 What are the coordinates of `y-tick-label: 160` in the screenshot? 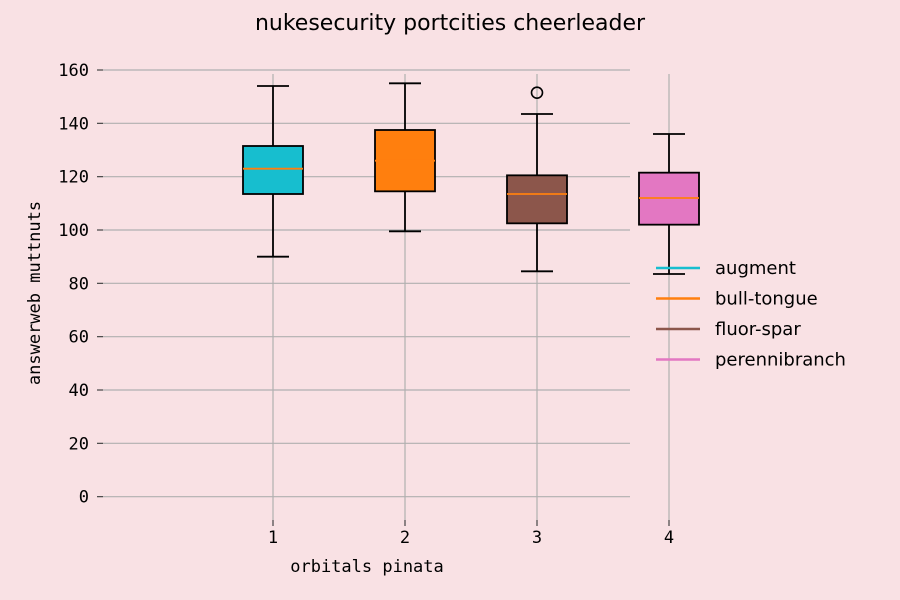 It's located at (73, 71).